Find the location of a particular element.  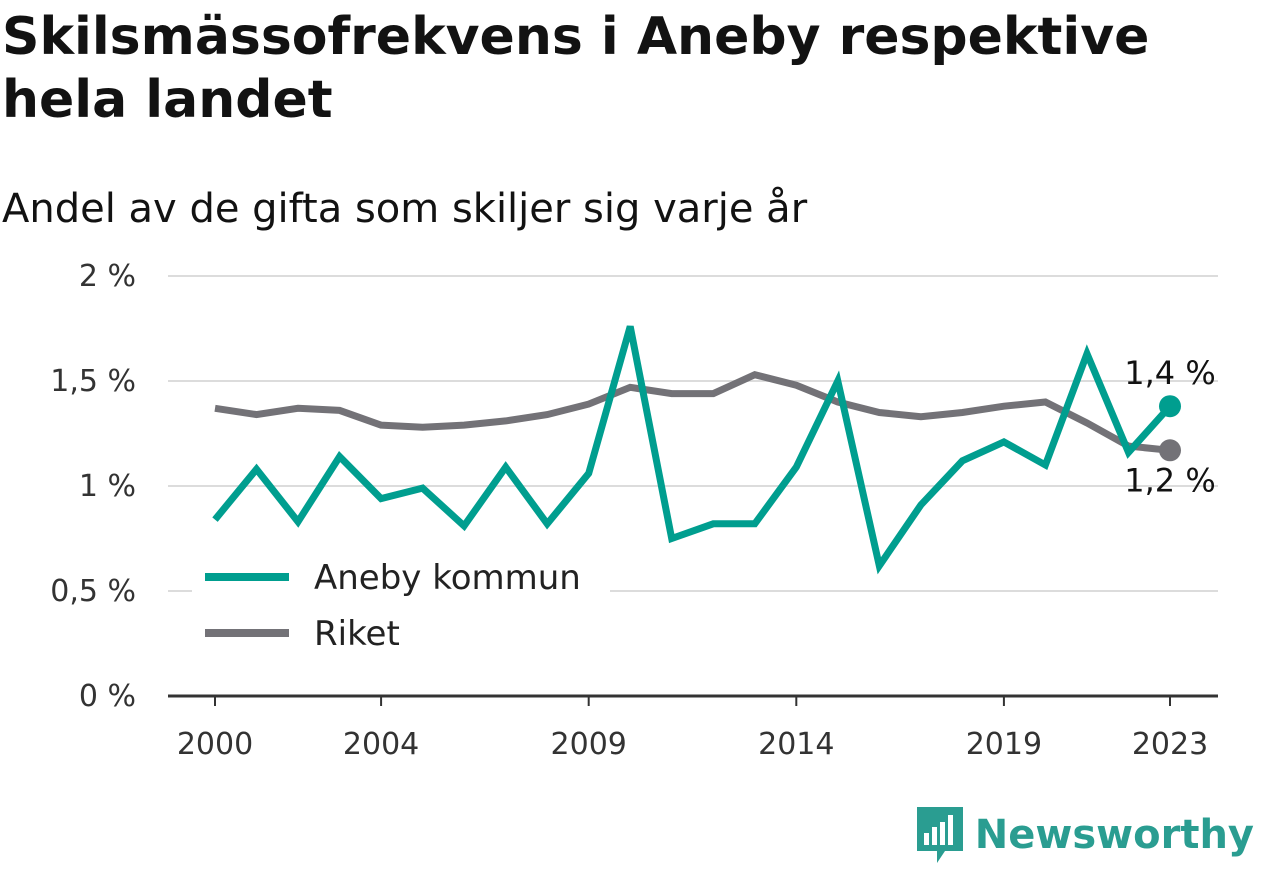

series-line-riket is located at coordinates (692, 412).